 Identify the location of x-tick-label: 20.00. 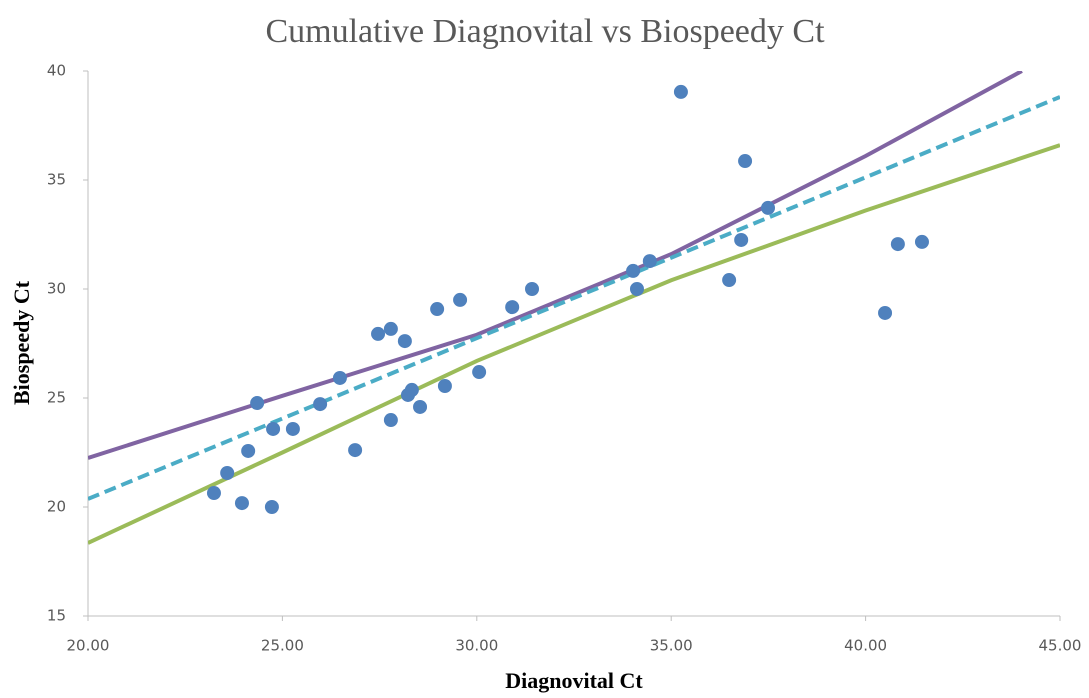
(88, 646).